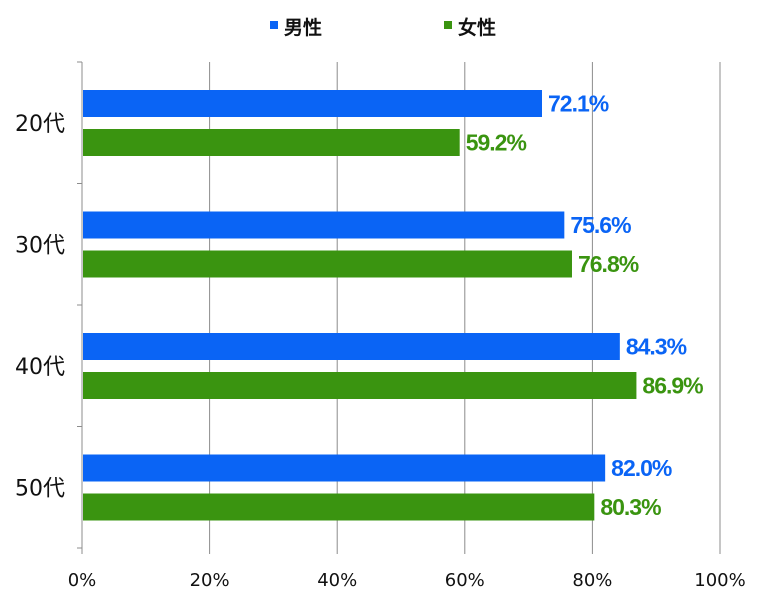  What do you see at coordinates (40, 245) in the screenshot?
I see `category-label: 30代` at bounding box center [40, 245].